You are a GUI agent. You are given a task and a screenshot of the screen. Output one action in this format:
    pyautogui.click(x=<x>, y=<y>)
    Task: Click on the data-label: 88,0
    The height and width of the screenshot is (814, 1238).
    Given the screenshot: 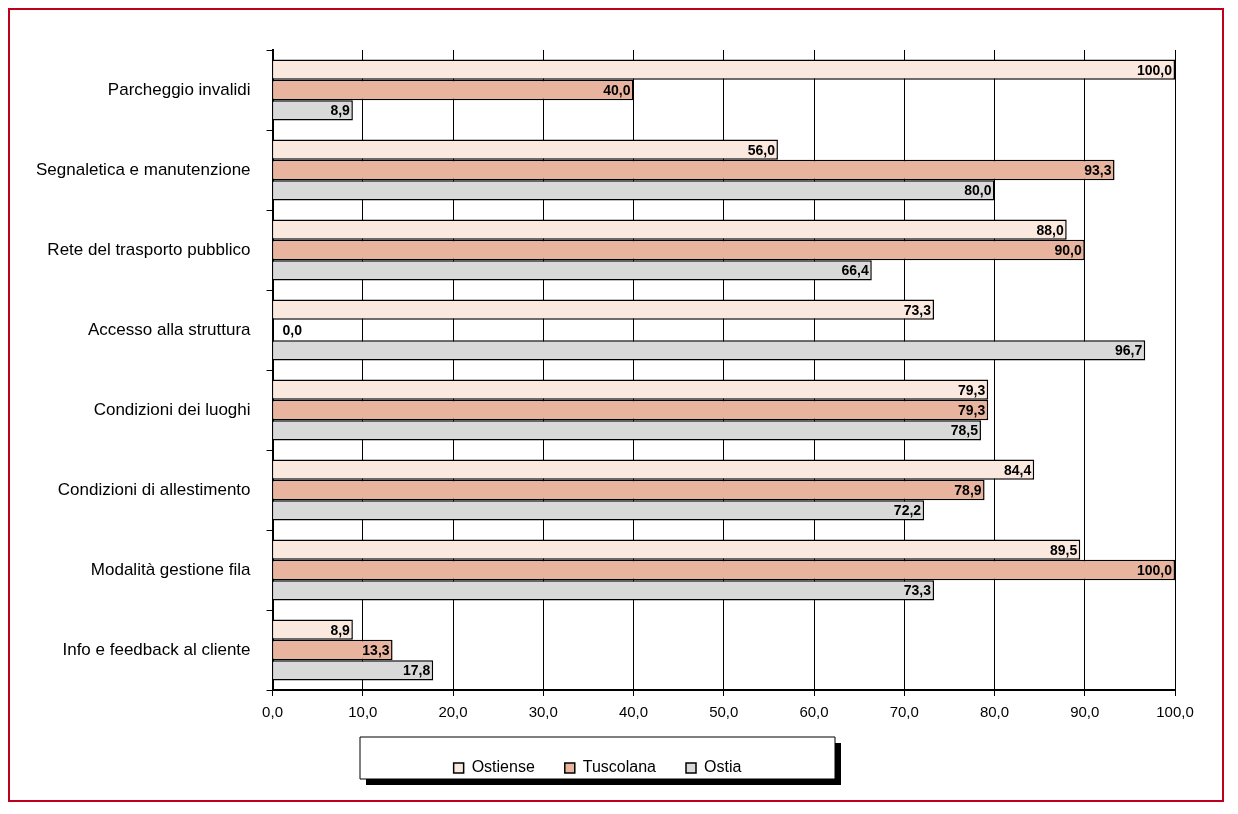 What is the action you would take?
    pyautogui.click(x=1050, y=229)
    